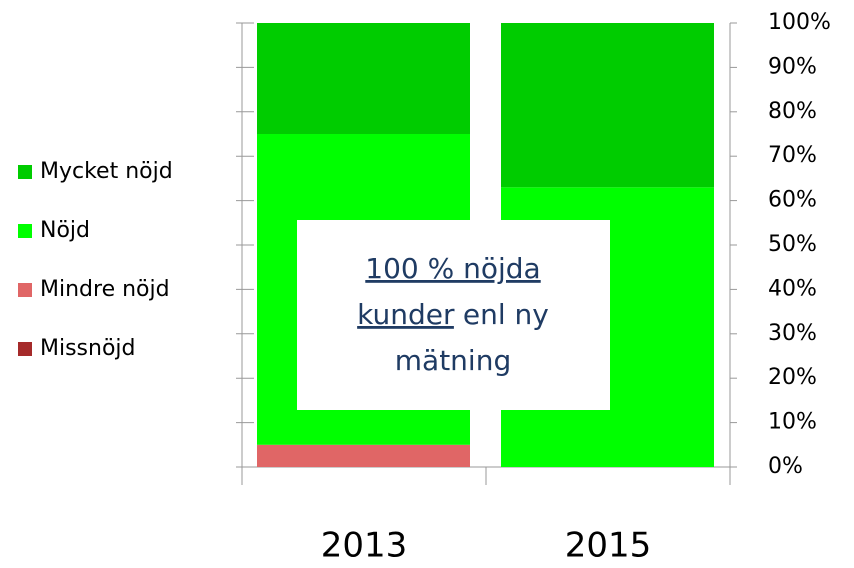 The width and height of the screenshot is (854, 568). What do you see at coordinates (88, 348) in the screenshot?
I see `legend-label: Missnöjd` at bounding box center [88, 348].